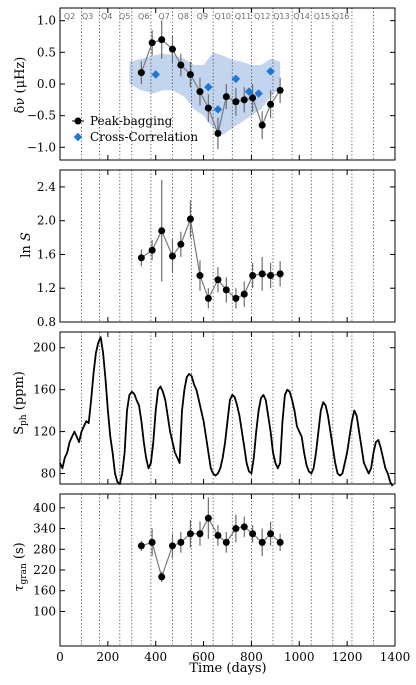  Describe the element at coordinates (163, 16) in the screenshot. I see `quarter-label: Q7` at that location.